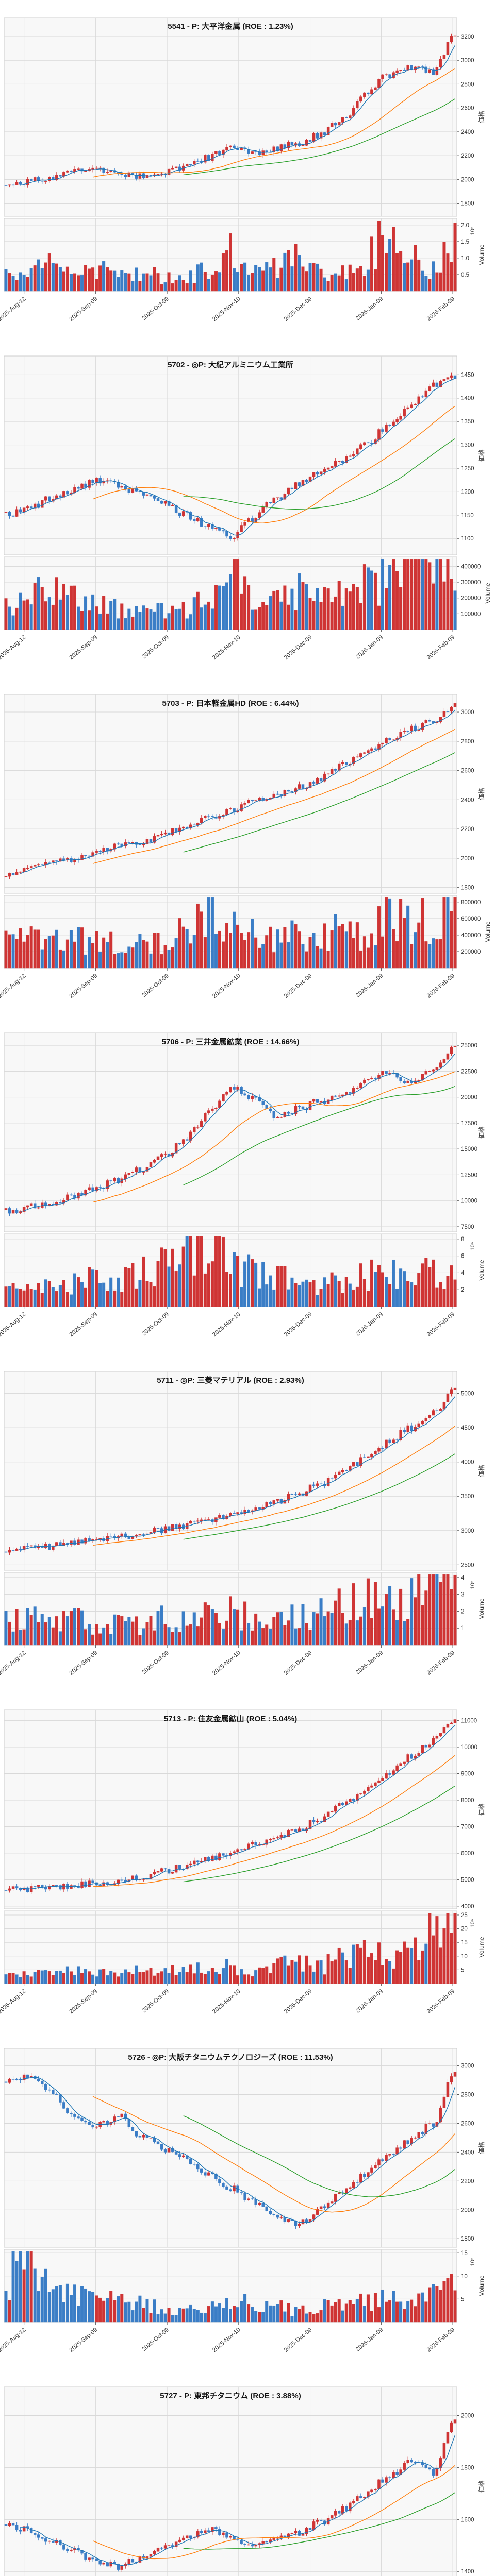  I want to click on price-tick-label: 9000, so click(468, 1774).